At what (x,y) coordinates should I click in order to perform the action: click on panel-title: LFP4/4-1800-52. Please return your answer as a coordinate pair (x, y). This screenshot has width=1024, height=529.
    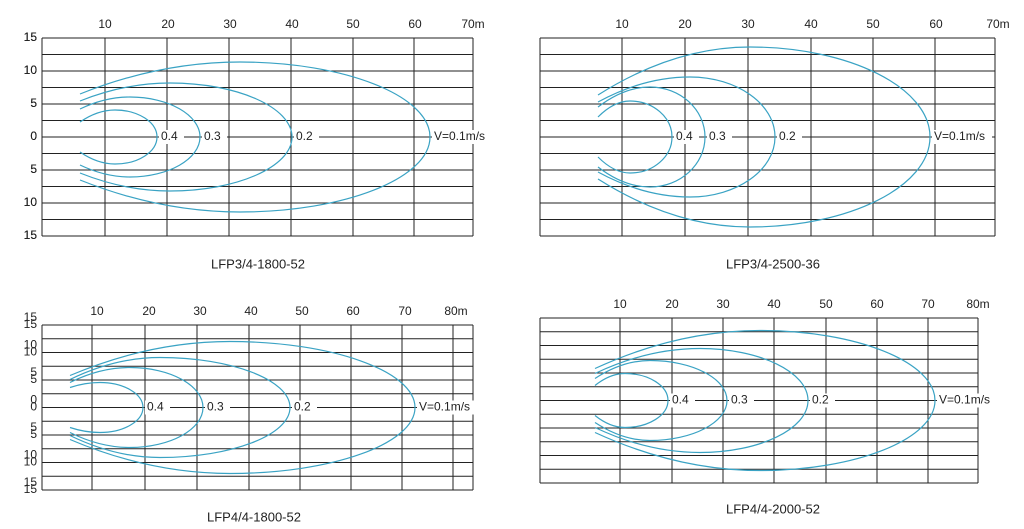
    Looking at the image, I should click on (254, 516).